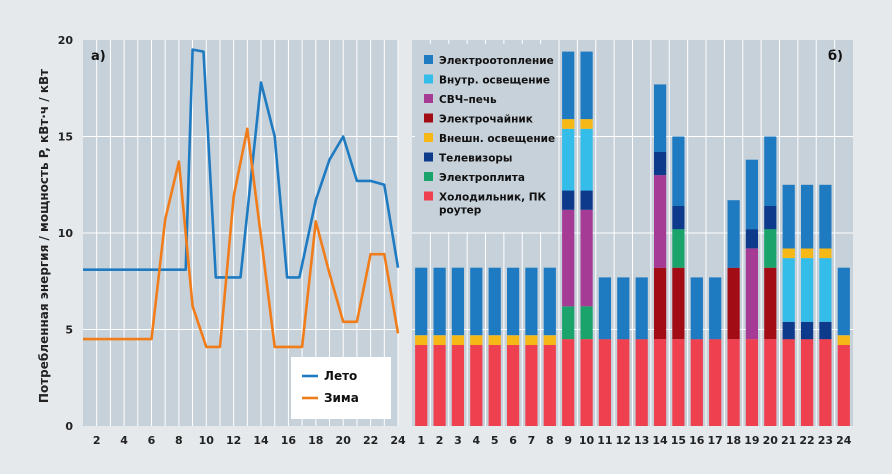 The image size is (892, 474). I want to click on bar-segment-hour-6-s10, so click(513, 301).